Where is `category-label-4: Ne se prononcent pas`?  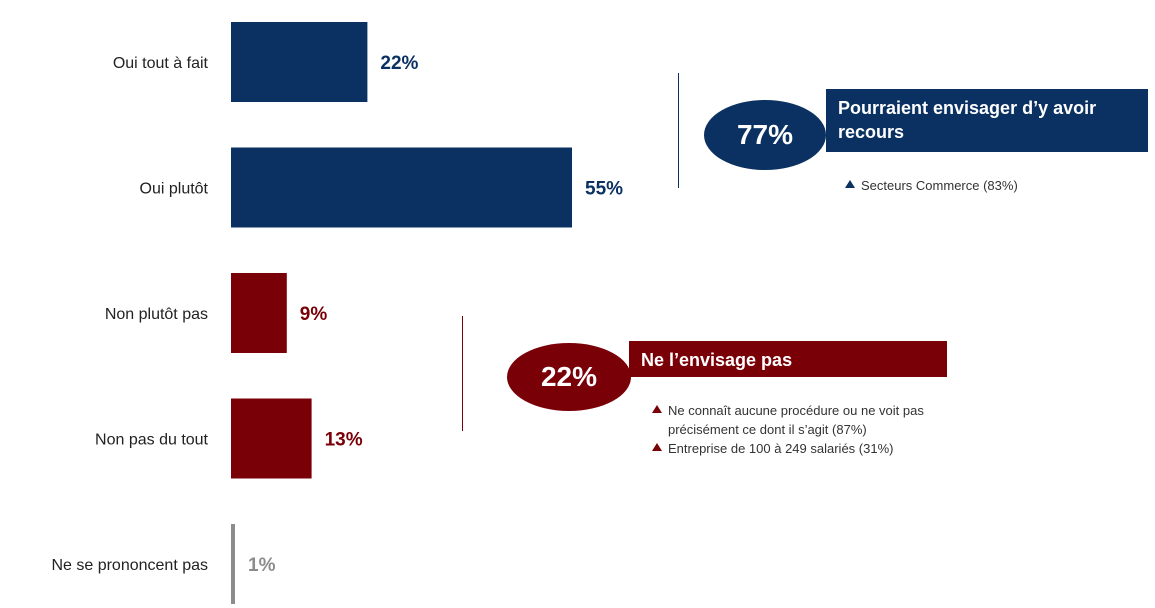 category-label-4: Ne se prononcent pas is located at coordinates (129, 565).